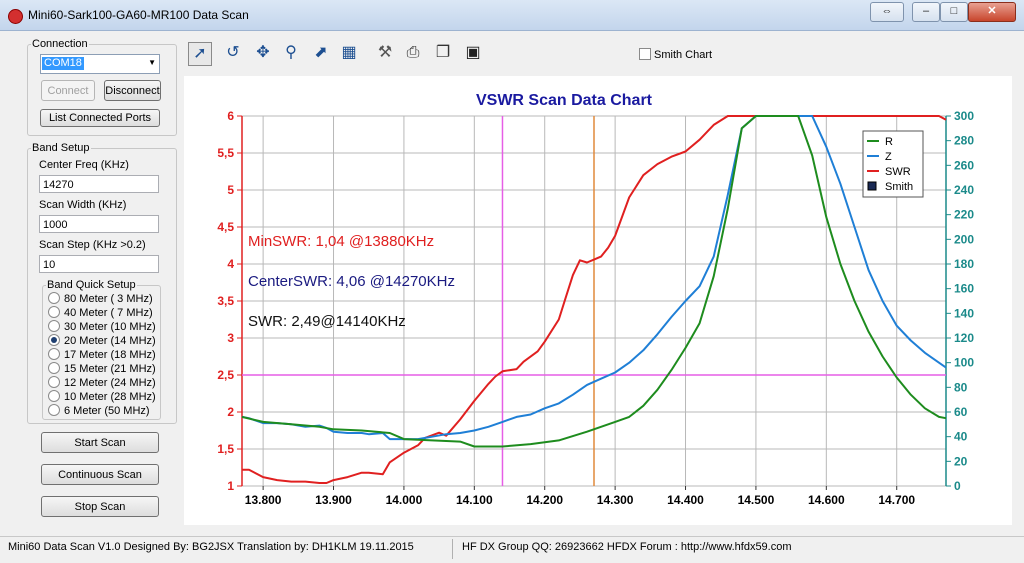  I want to click on band-radio-20m: 20 Meter (14 MHz), so click(123, 341).